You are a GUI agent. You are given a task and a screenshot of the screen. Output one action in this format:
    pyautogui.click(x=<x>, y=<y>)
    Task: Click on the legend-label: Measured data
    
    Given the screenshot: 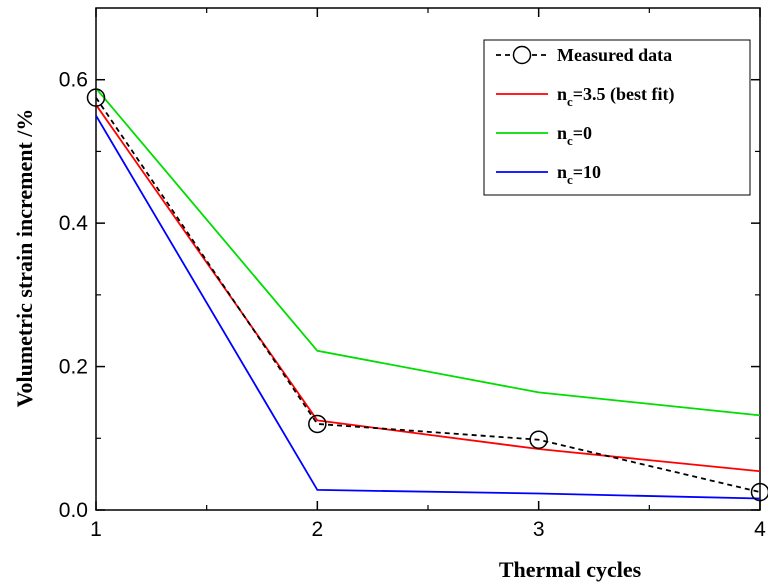 What is the action you would take?
    pyautogui.click(x=614, y=55)
    